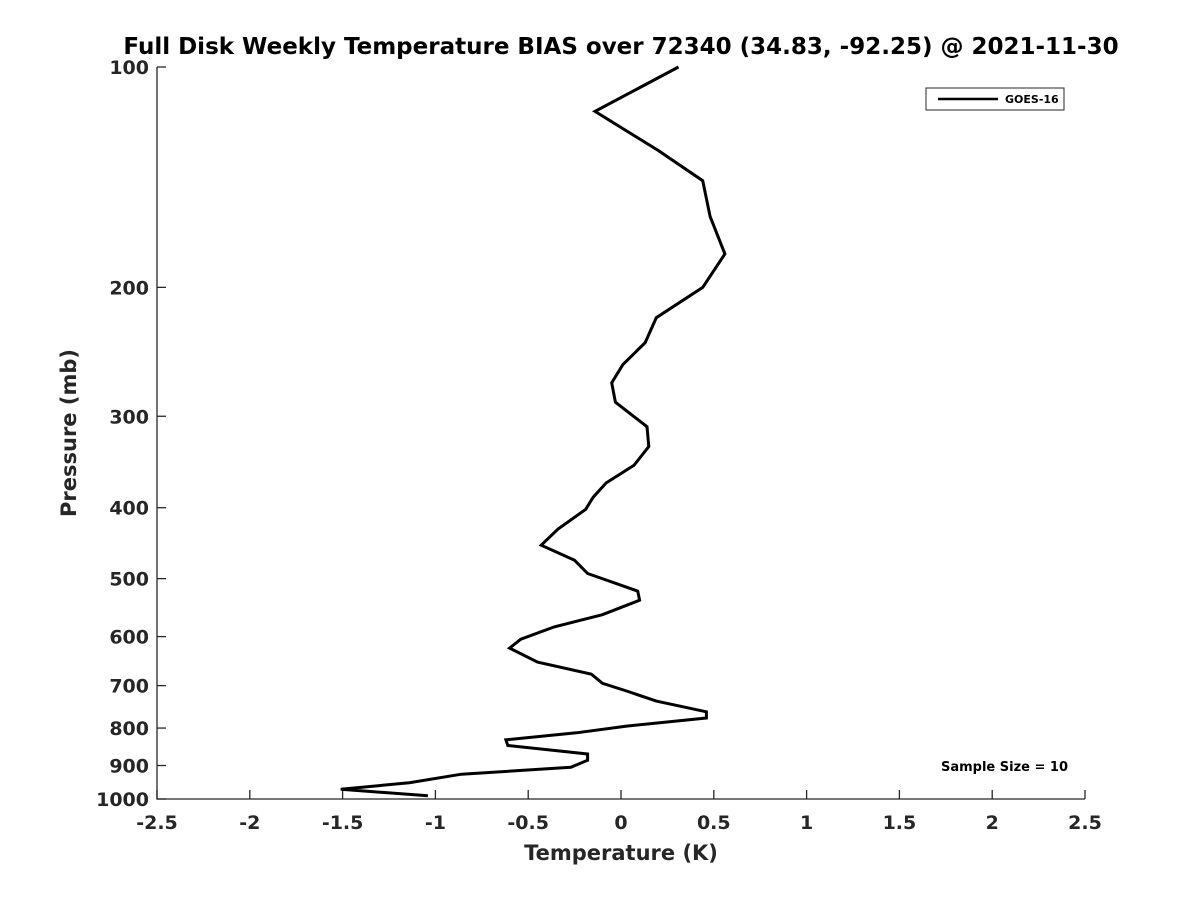 The height and width of the screenshot is (900, 1200). I want to click on x-axis-ticks: -2.5 -2 -1.5 -1 -0.5 0 0.5 1 1.5 2 2.5, so click(619, 812).